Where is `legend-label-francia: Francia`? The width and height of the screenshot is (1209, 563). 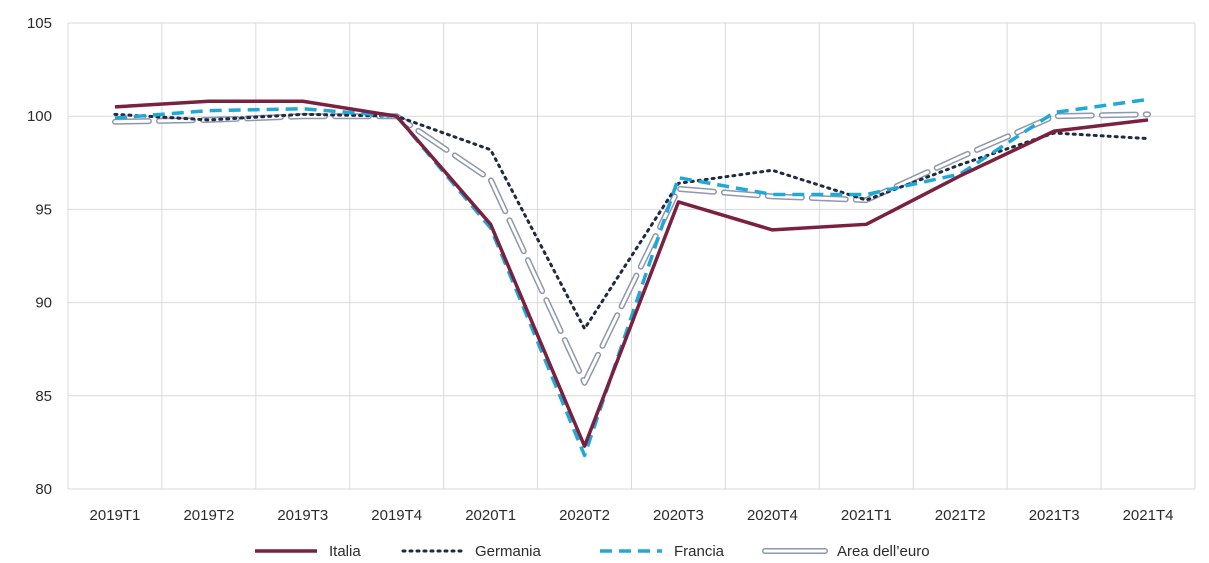 legend-label-francia: Francia is located at coordinates (699, 551).